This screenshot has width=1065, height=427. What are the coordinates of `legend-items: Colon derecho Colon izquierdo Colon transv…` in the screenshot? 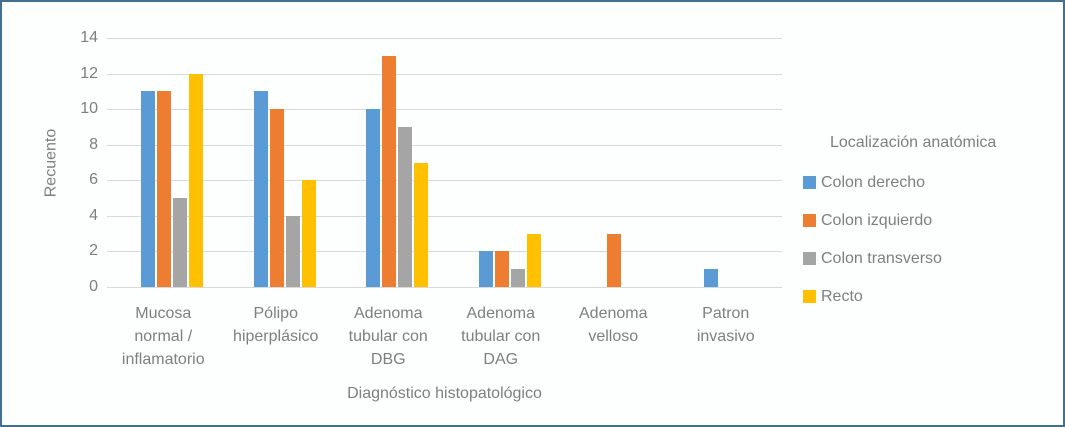 It's located at (899, 239).